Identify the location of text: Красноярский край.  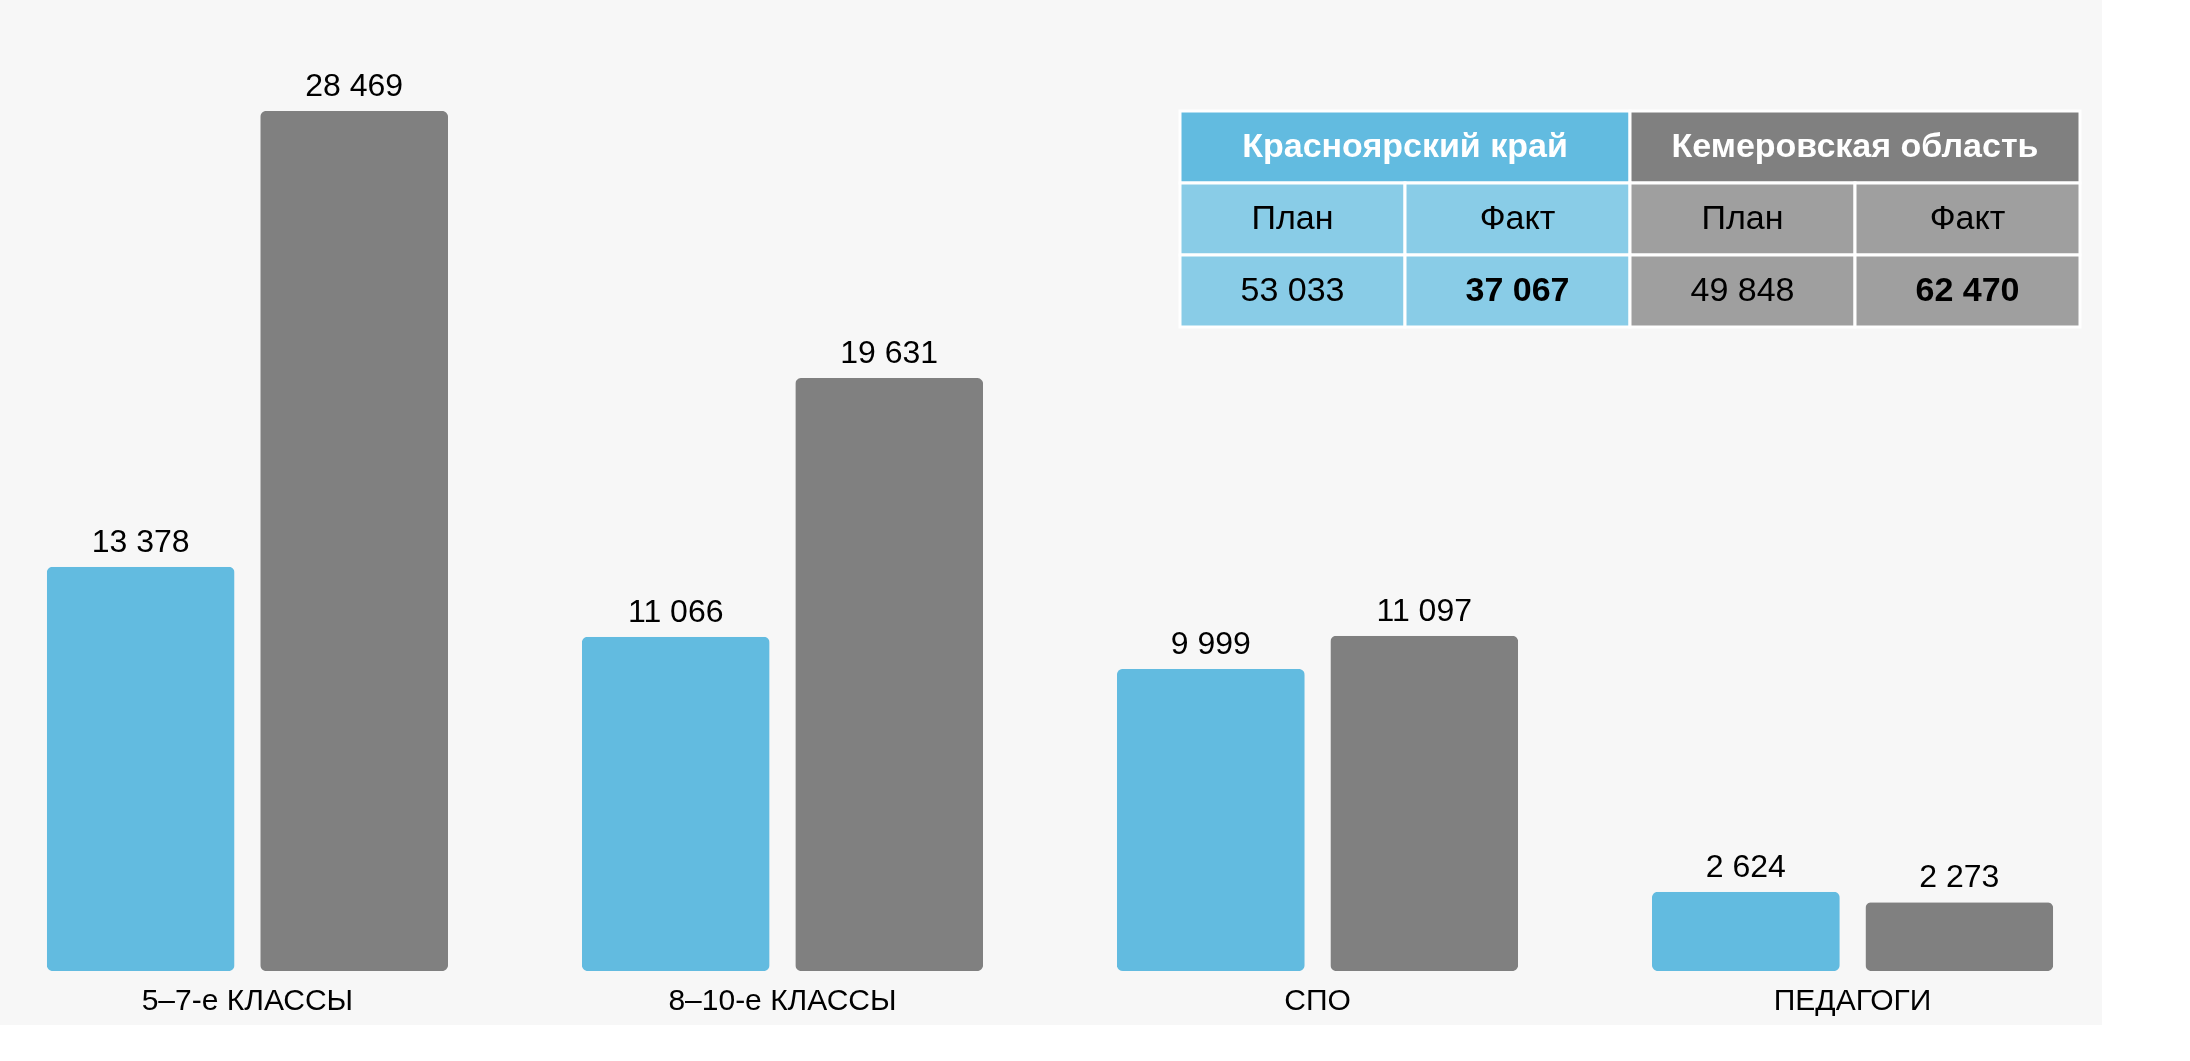
(1405, 145).